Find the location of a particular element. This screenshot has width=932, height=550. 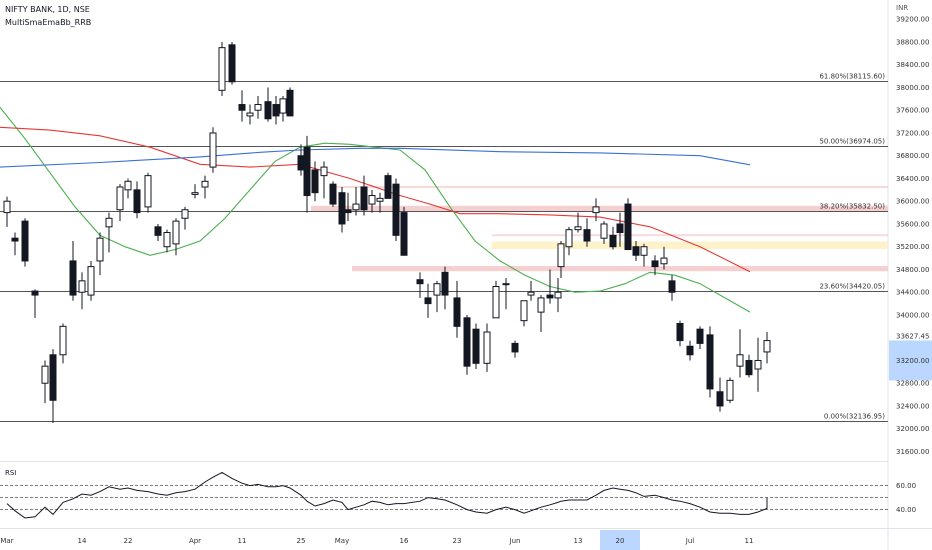

symbol-title: NIFTY BANK, 1D, NSE is located at coordinates (47, 9).